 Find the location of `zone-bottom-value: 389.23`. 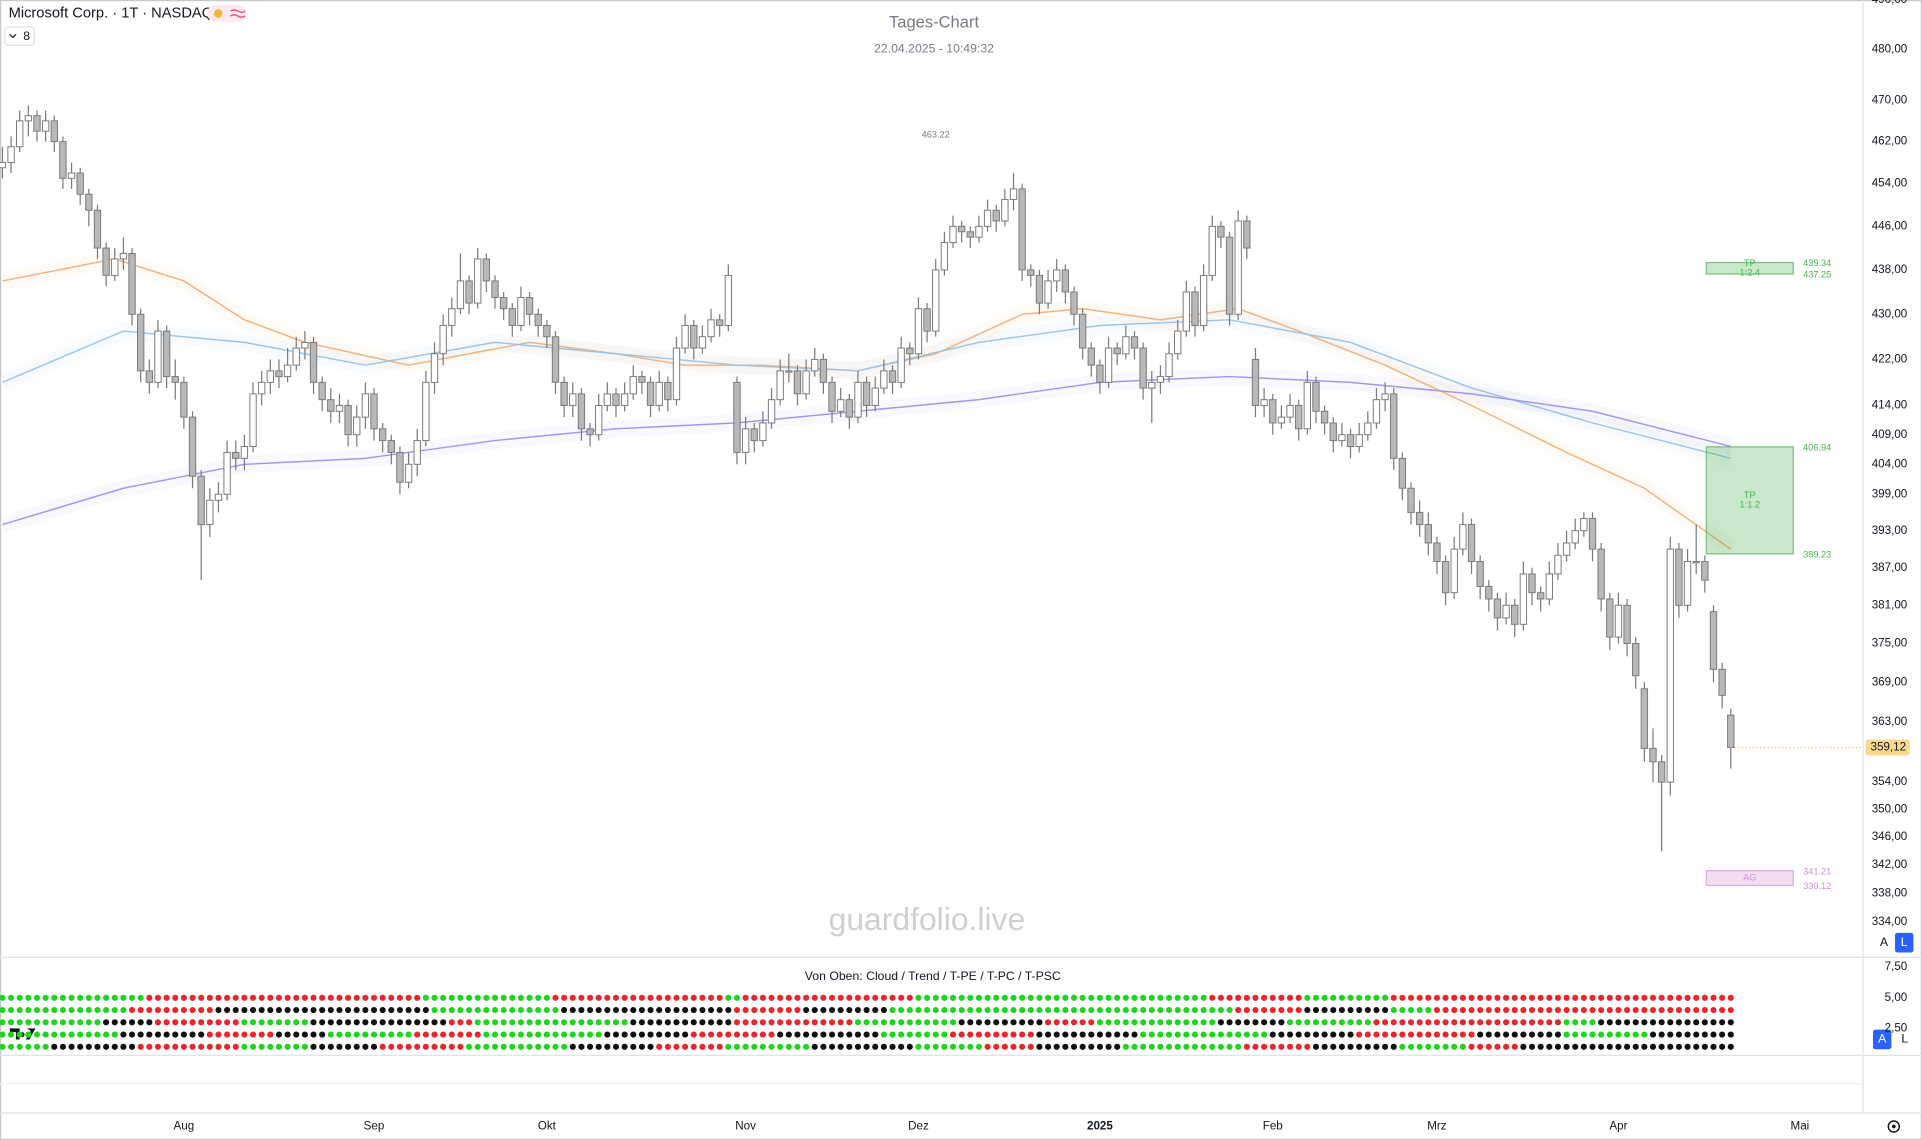

zone-bottom-value: 389.23 is located at coordinates (1817, 555).